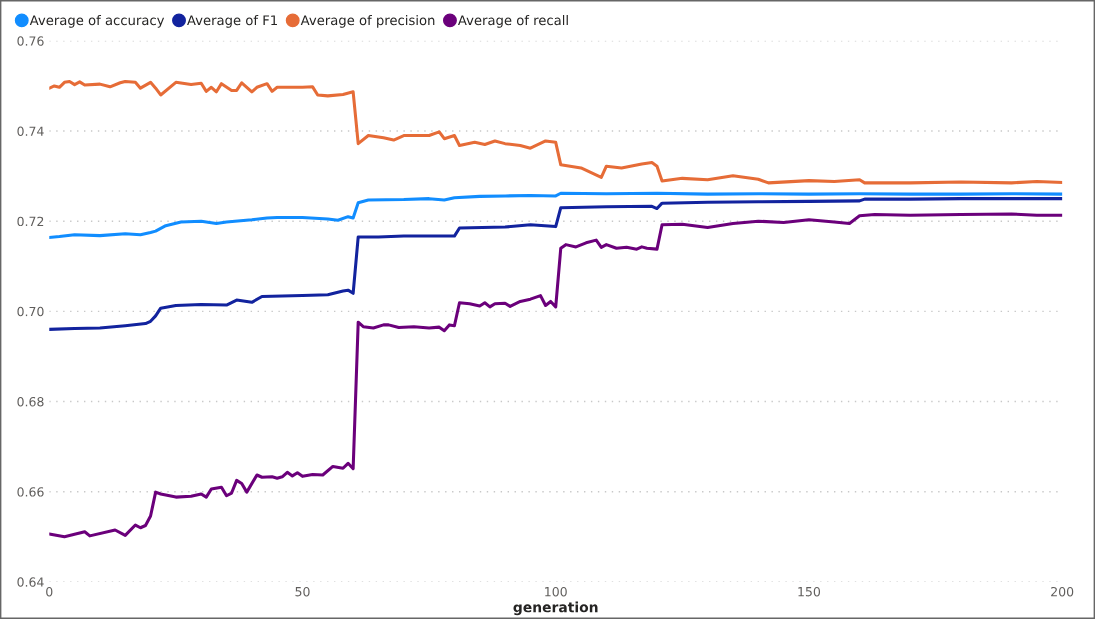  I want to click on line-series, so click(556, 215).